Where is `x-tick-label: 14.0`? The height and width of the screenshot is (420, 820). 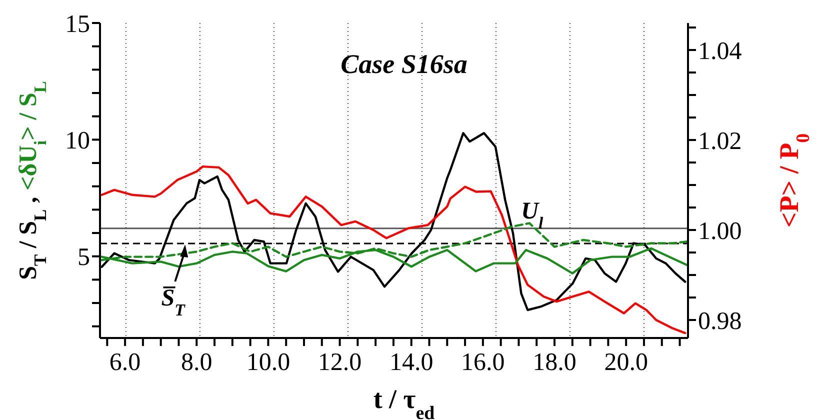
x-tick-label: 14.0 is located at coordinates (411, 362).